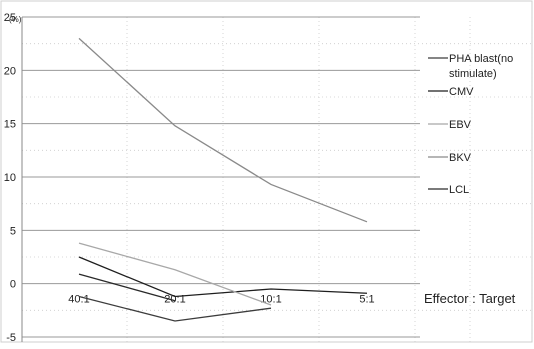 Image resolution: width=534 pixels, height=349 pixels. I want to click on y-unit-label: (%), so click(15, 19).